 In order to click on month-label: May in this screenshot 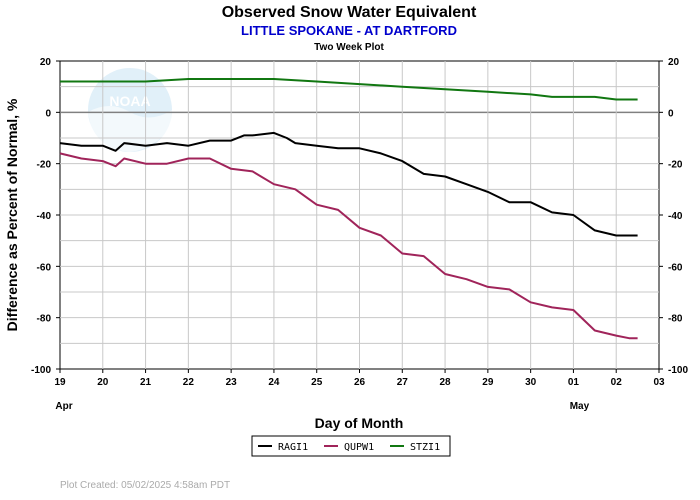, I will do `click(580, 406)`.